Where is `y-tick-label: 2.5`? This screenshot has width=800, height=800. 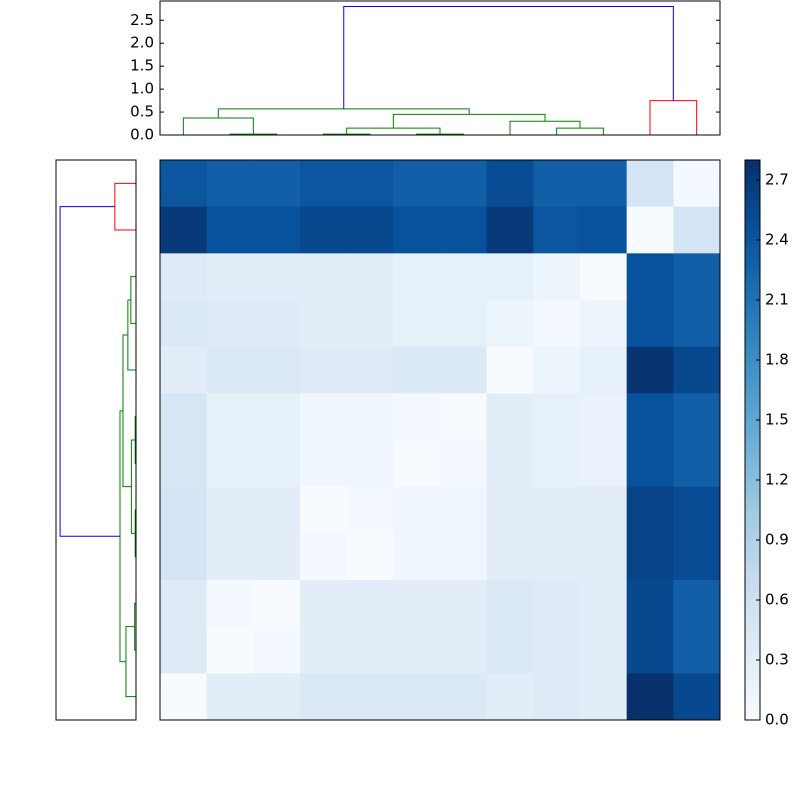 y-tick-label: 2.5 is located at coordinates (142, 20).